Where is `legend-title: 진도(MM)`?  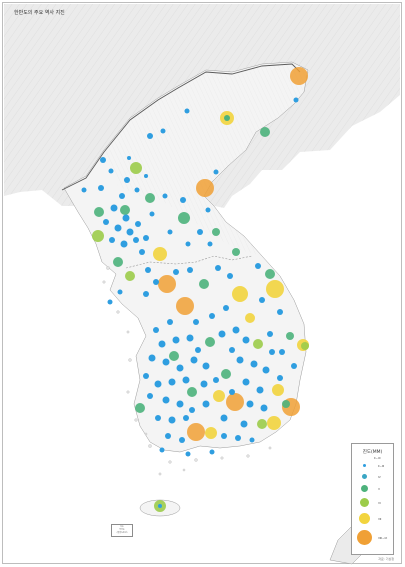 legend-title: 진도(MM) is located at coordinates (372, 452).